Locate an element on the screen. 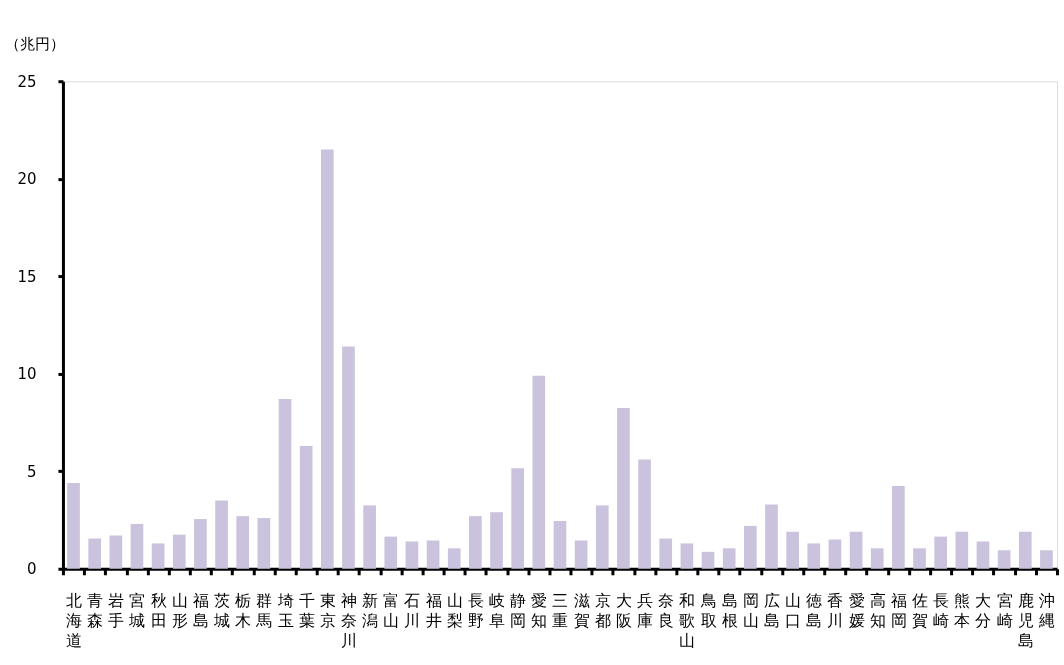 This screenshot has width=1064, height=665. x-tick-label: 福井 is located at coordinates (433, 611).